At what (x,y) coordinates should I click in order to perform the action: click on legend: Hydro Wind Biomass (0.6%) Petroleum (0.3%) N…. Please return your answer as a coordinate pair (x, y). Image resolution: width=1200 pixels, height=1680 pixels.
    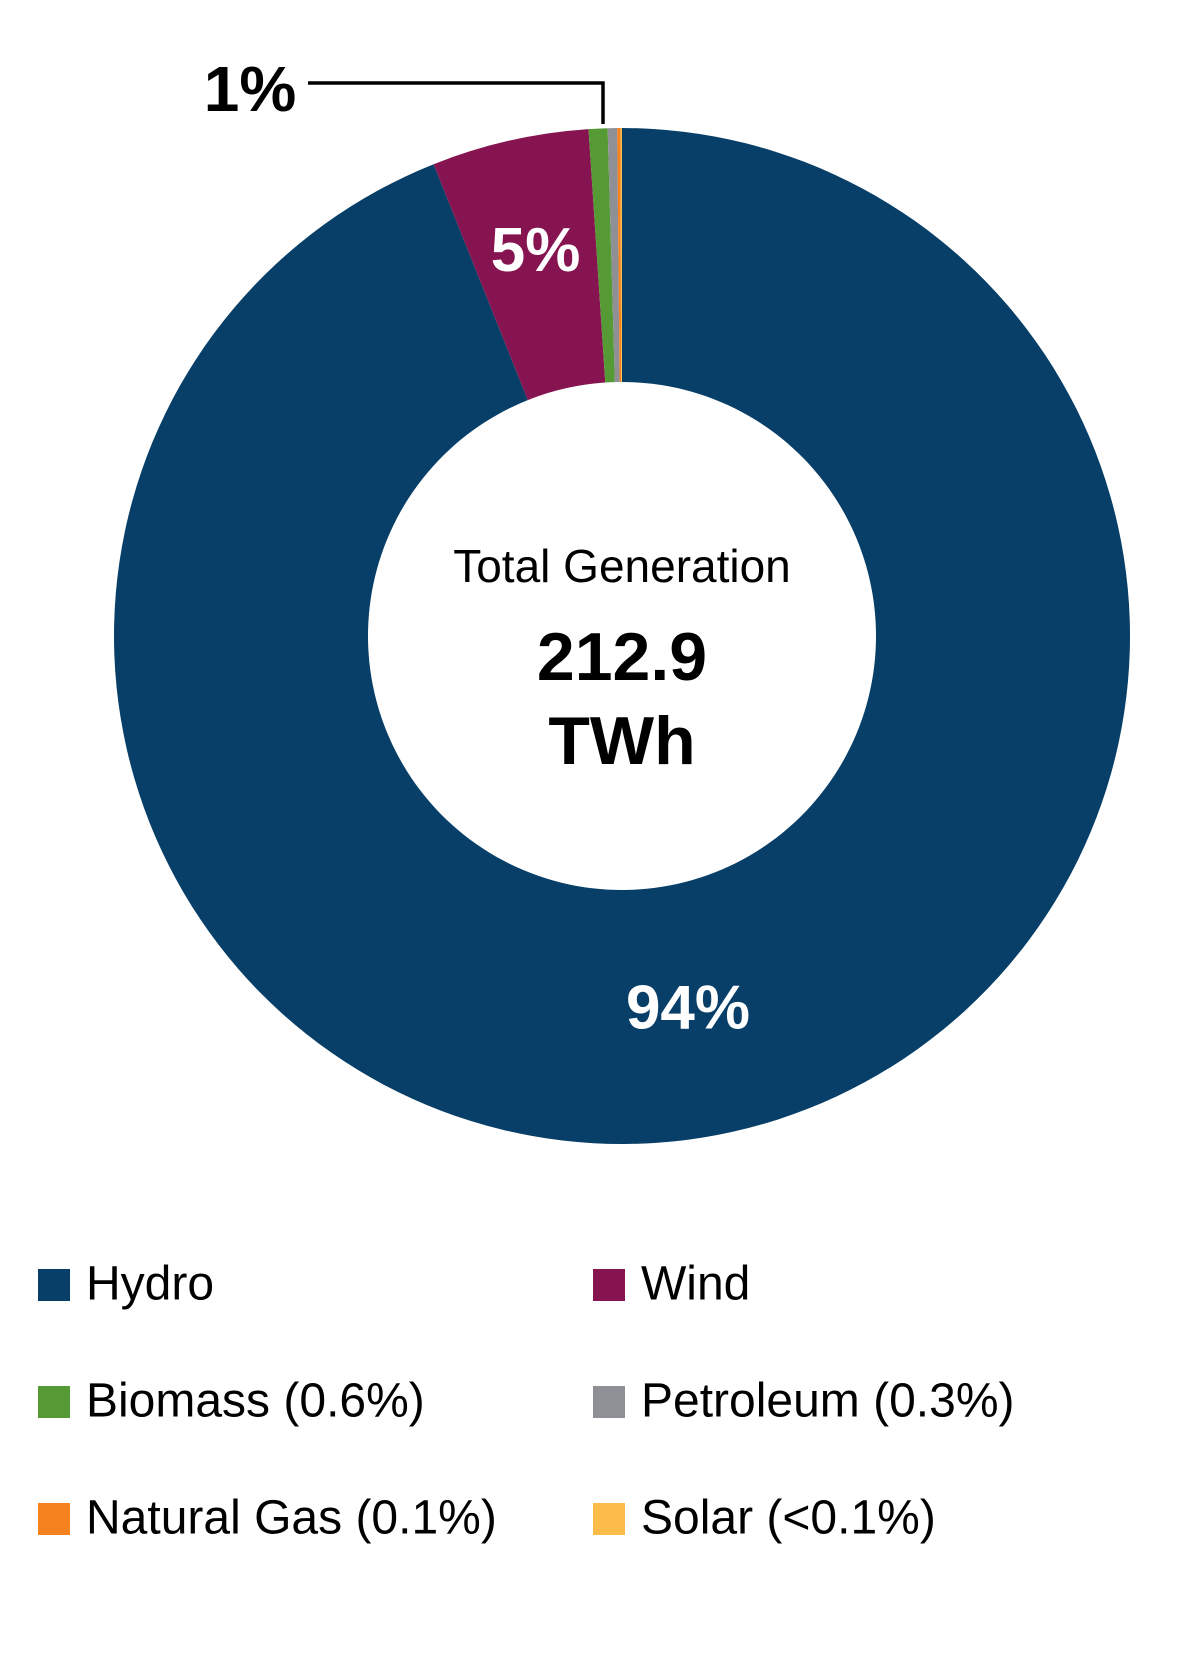
    Looking at the image, I should click on (526, 1401).